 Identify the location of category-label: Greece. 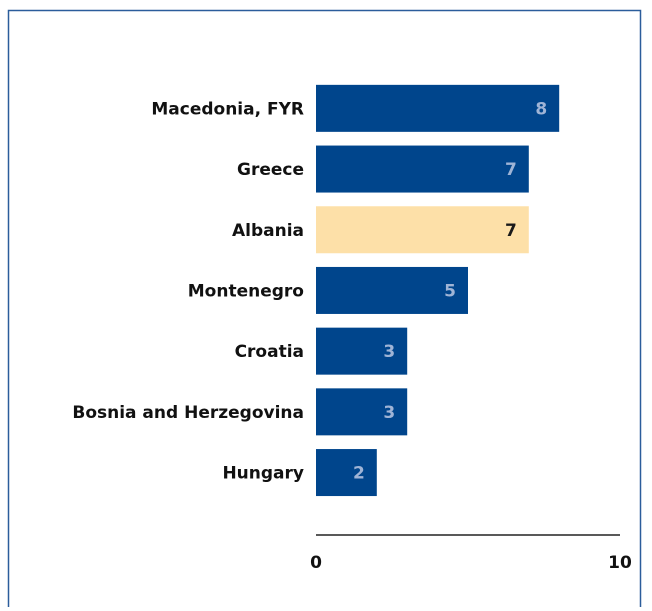
(270, 170).